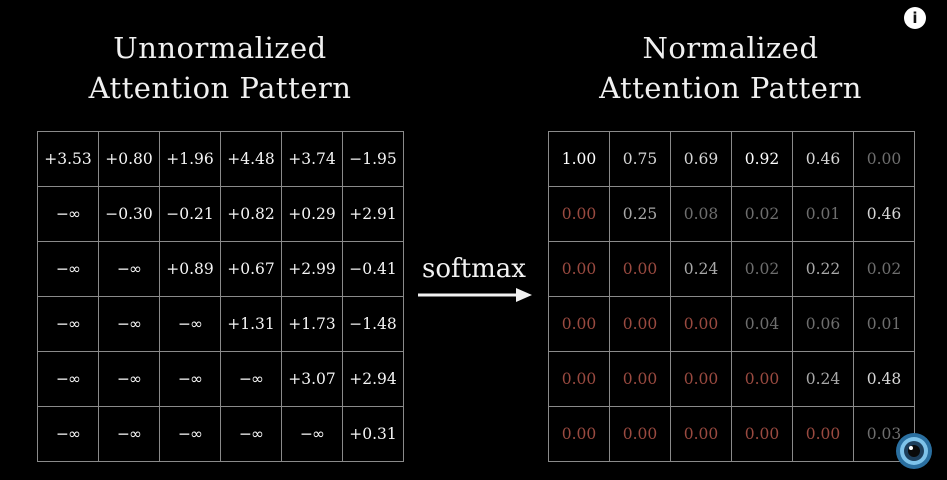 The image size is (947, 480). What do you see at coordinates (474, 269) in the screenshot?
I see `softmax-label: softmax` at bounding box center [474, 269].